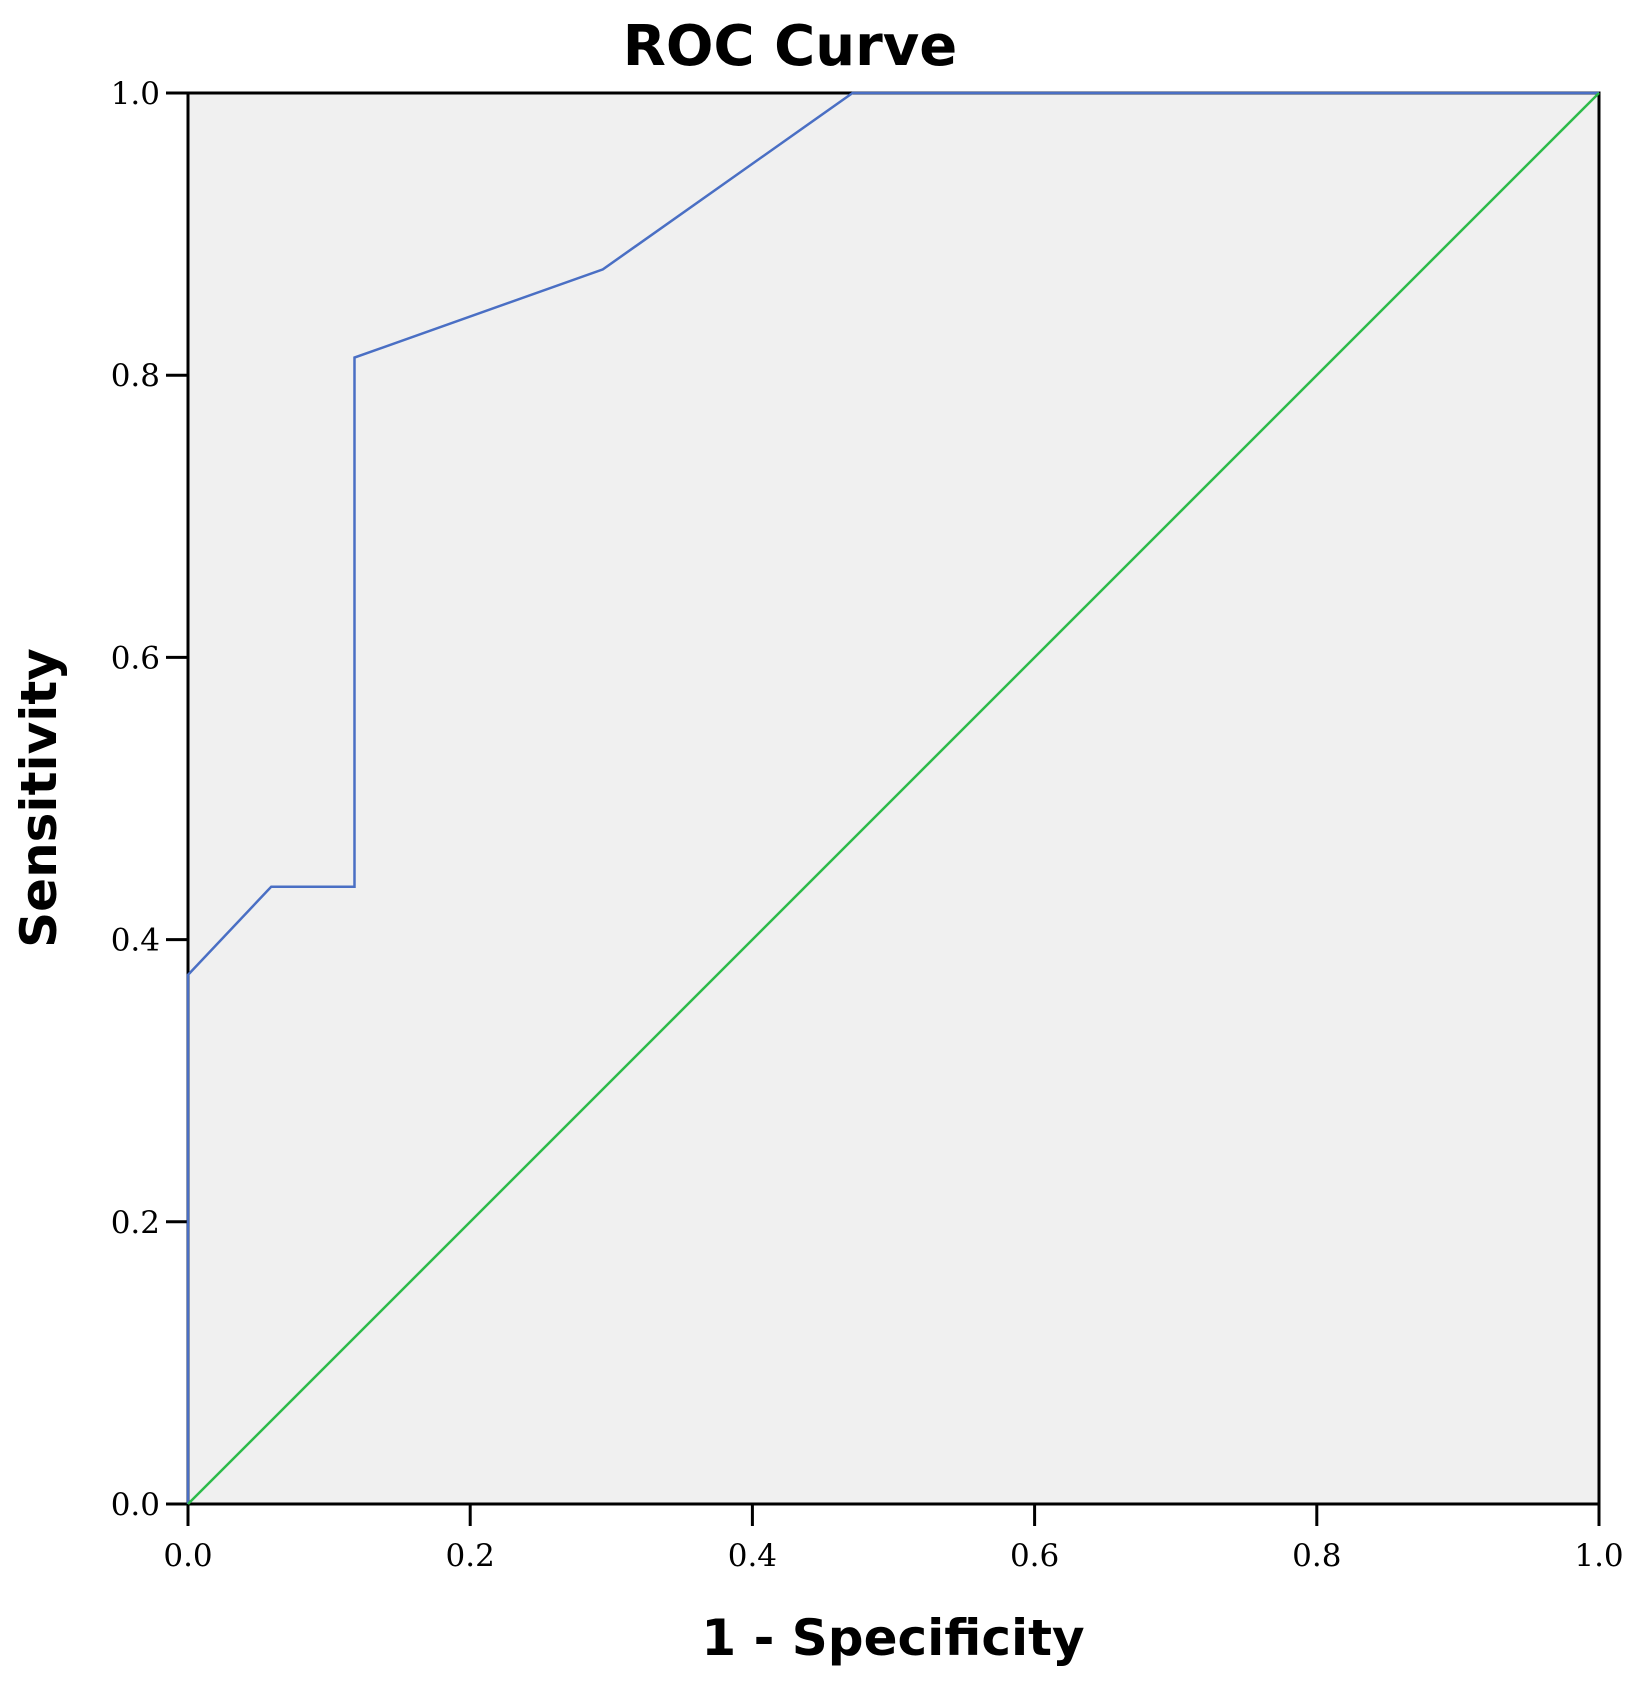 The width and height of the screenshot is (1642, 1686). What do you see at coordinates (187, 1556) in the screenshot?
I see `x-tick-label: 0.0` at bounding box center [187, 1556].